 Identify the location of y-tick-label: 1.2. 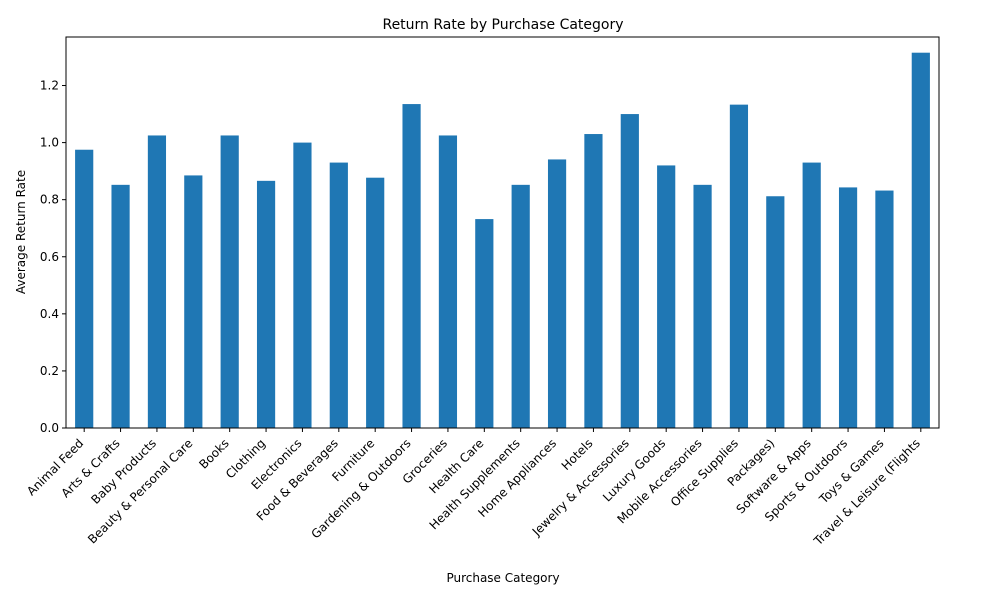
(49, 86).